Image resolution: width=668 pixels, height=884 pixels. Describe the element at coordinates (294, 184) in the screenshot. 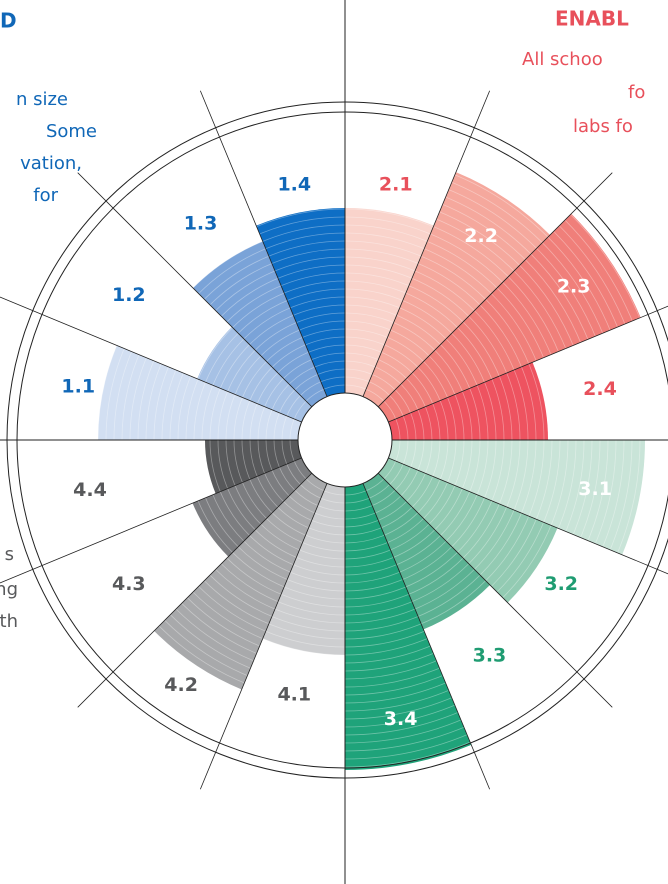

I see `segment-label: 1.4` at that location.